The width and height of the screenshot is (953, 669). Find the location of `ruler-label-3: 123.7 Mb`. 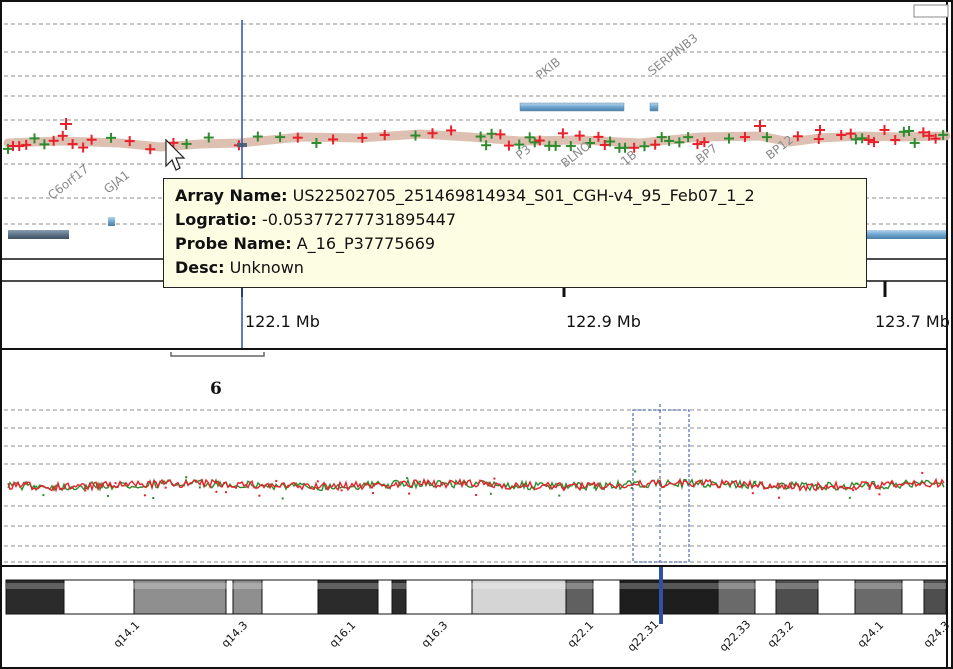

ruler-label-3: 123.7 Mb is located at coordinates (912, 321).